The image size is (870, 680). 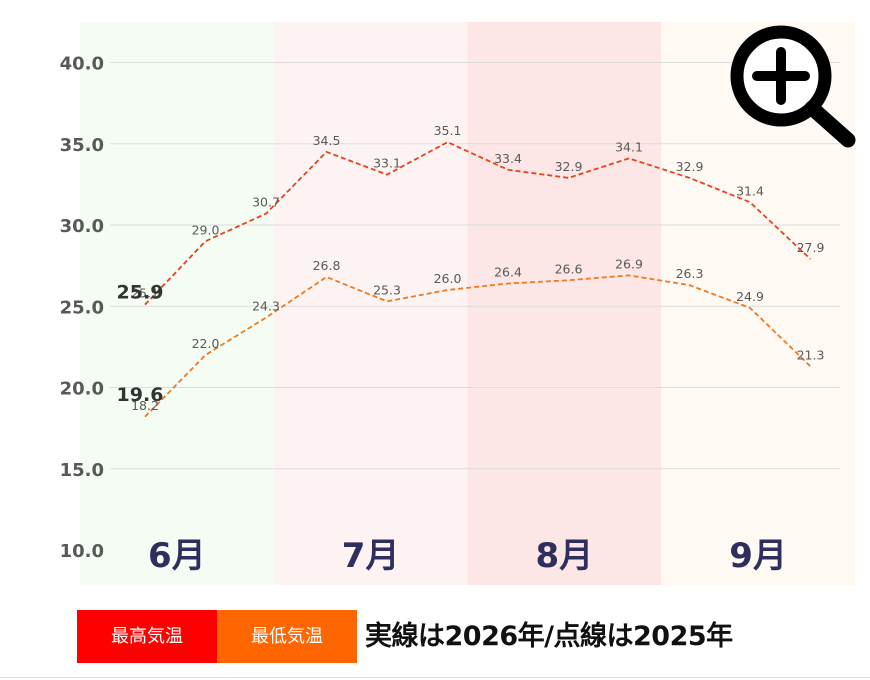 I want to click on current-value-label: 19.6, so click(x=140, y=395).